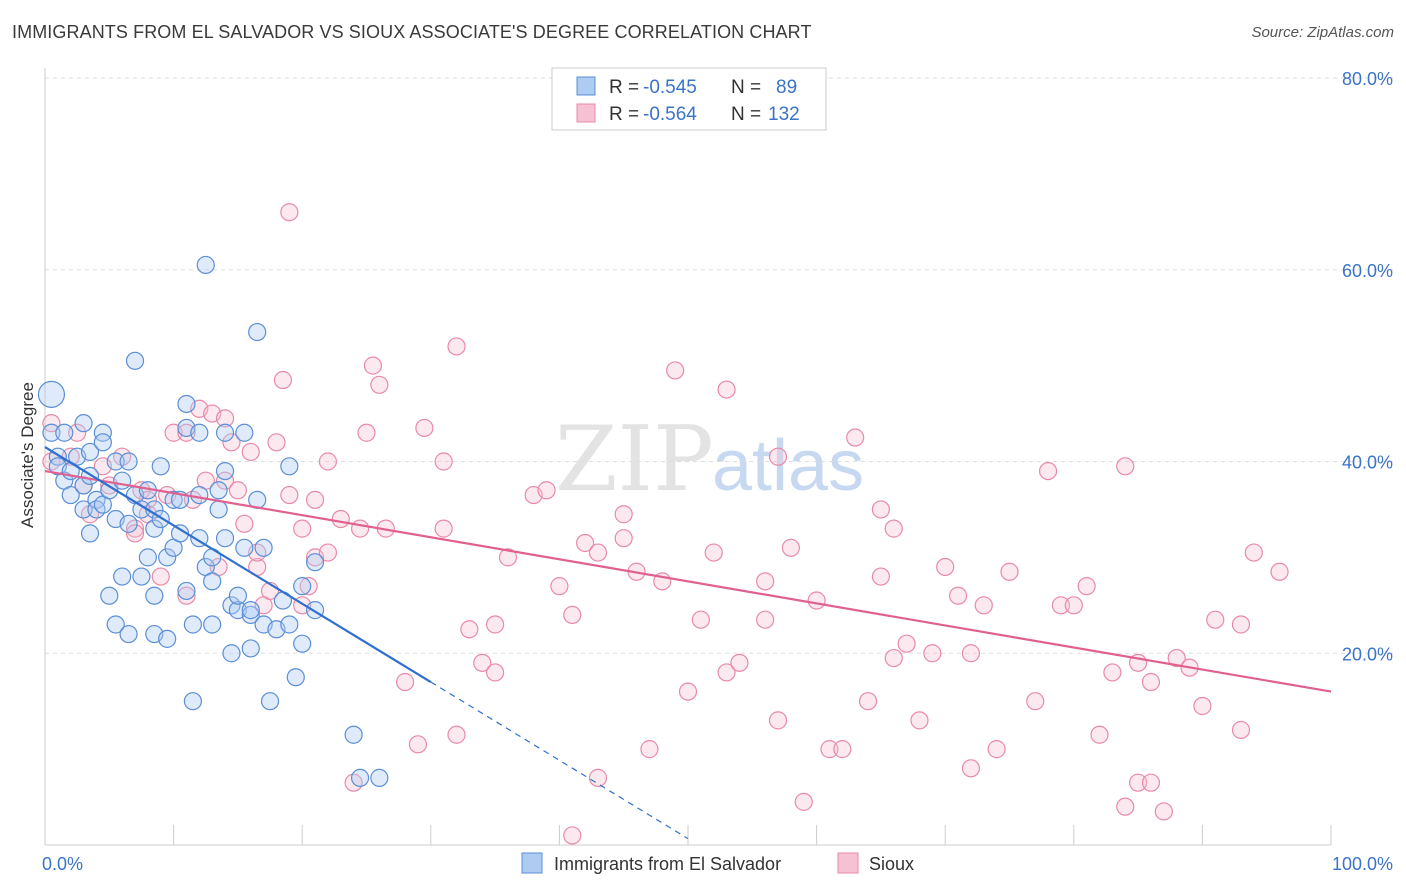 The width and height of the screenshot is (1406, 892). What do you see at coordinates (532, 863) in the screenshot?
I see `bottom-legend-swatch-el-salvador` at bounding box center [532, 863].